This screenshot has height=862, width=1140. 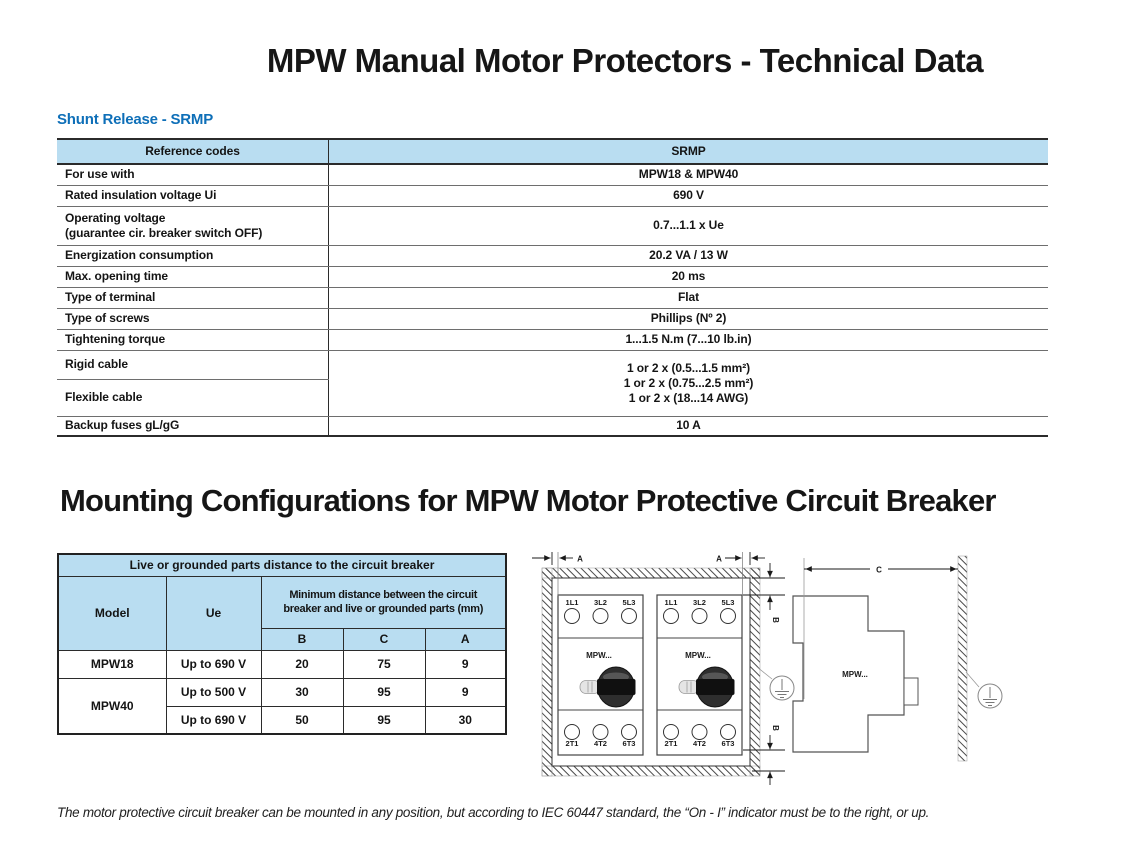 What do you see at coordinates (193, 175) in the screenshot?
I see `row-label: For use with` at bounding box center [193, 175].